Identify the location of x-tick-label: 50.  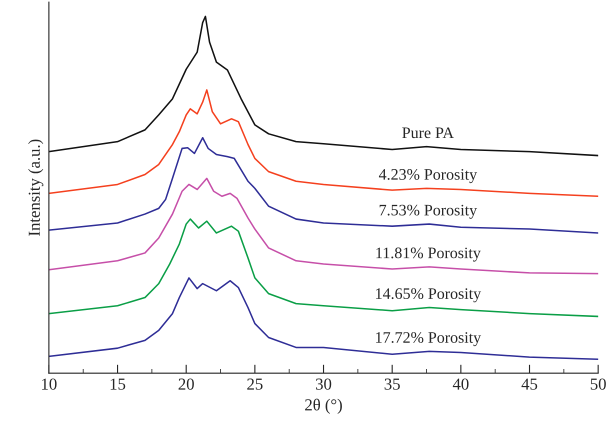
(598, 384).